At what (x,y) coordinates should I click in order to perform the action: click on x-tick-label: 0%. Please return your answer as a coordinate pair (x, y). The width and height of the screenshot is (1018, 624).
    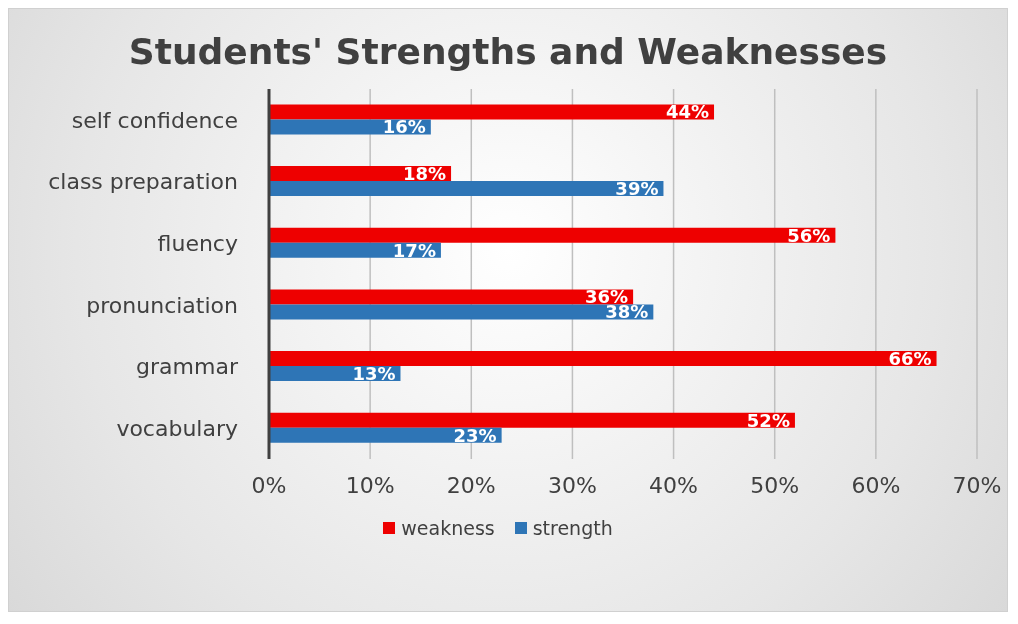
    Looking at the image, I should click on (269, 485).